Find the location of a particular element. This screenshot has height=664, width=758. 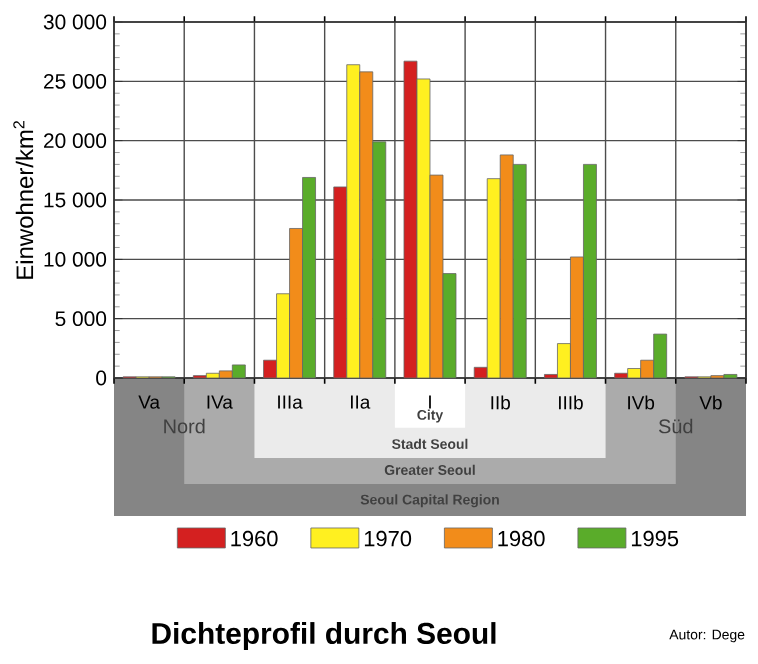

legend-label: 1995 is located at coordinates (655, 538).